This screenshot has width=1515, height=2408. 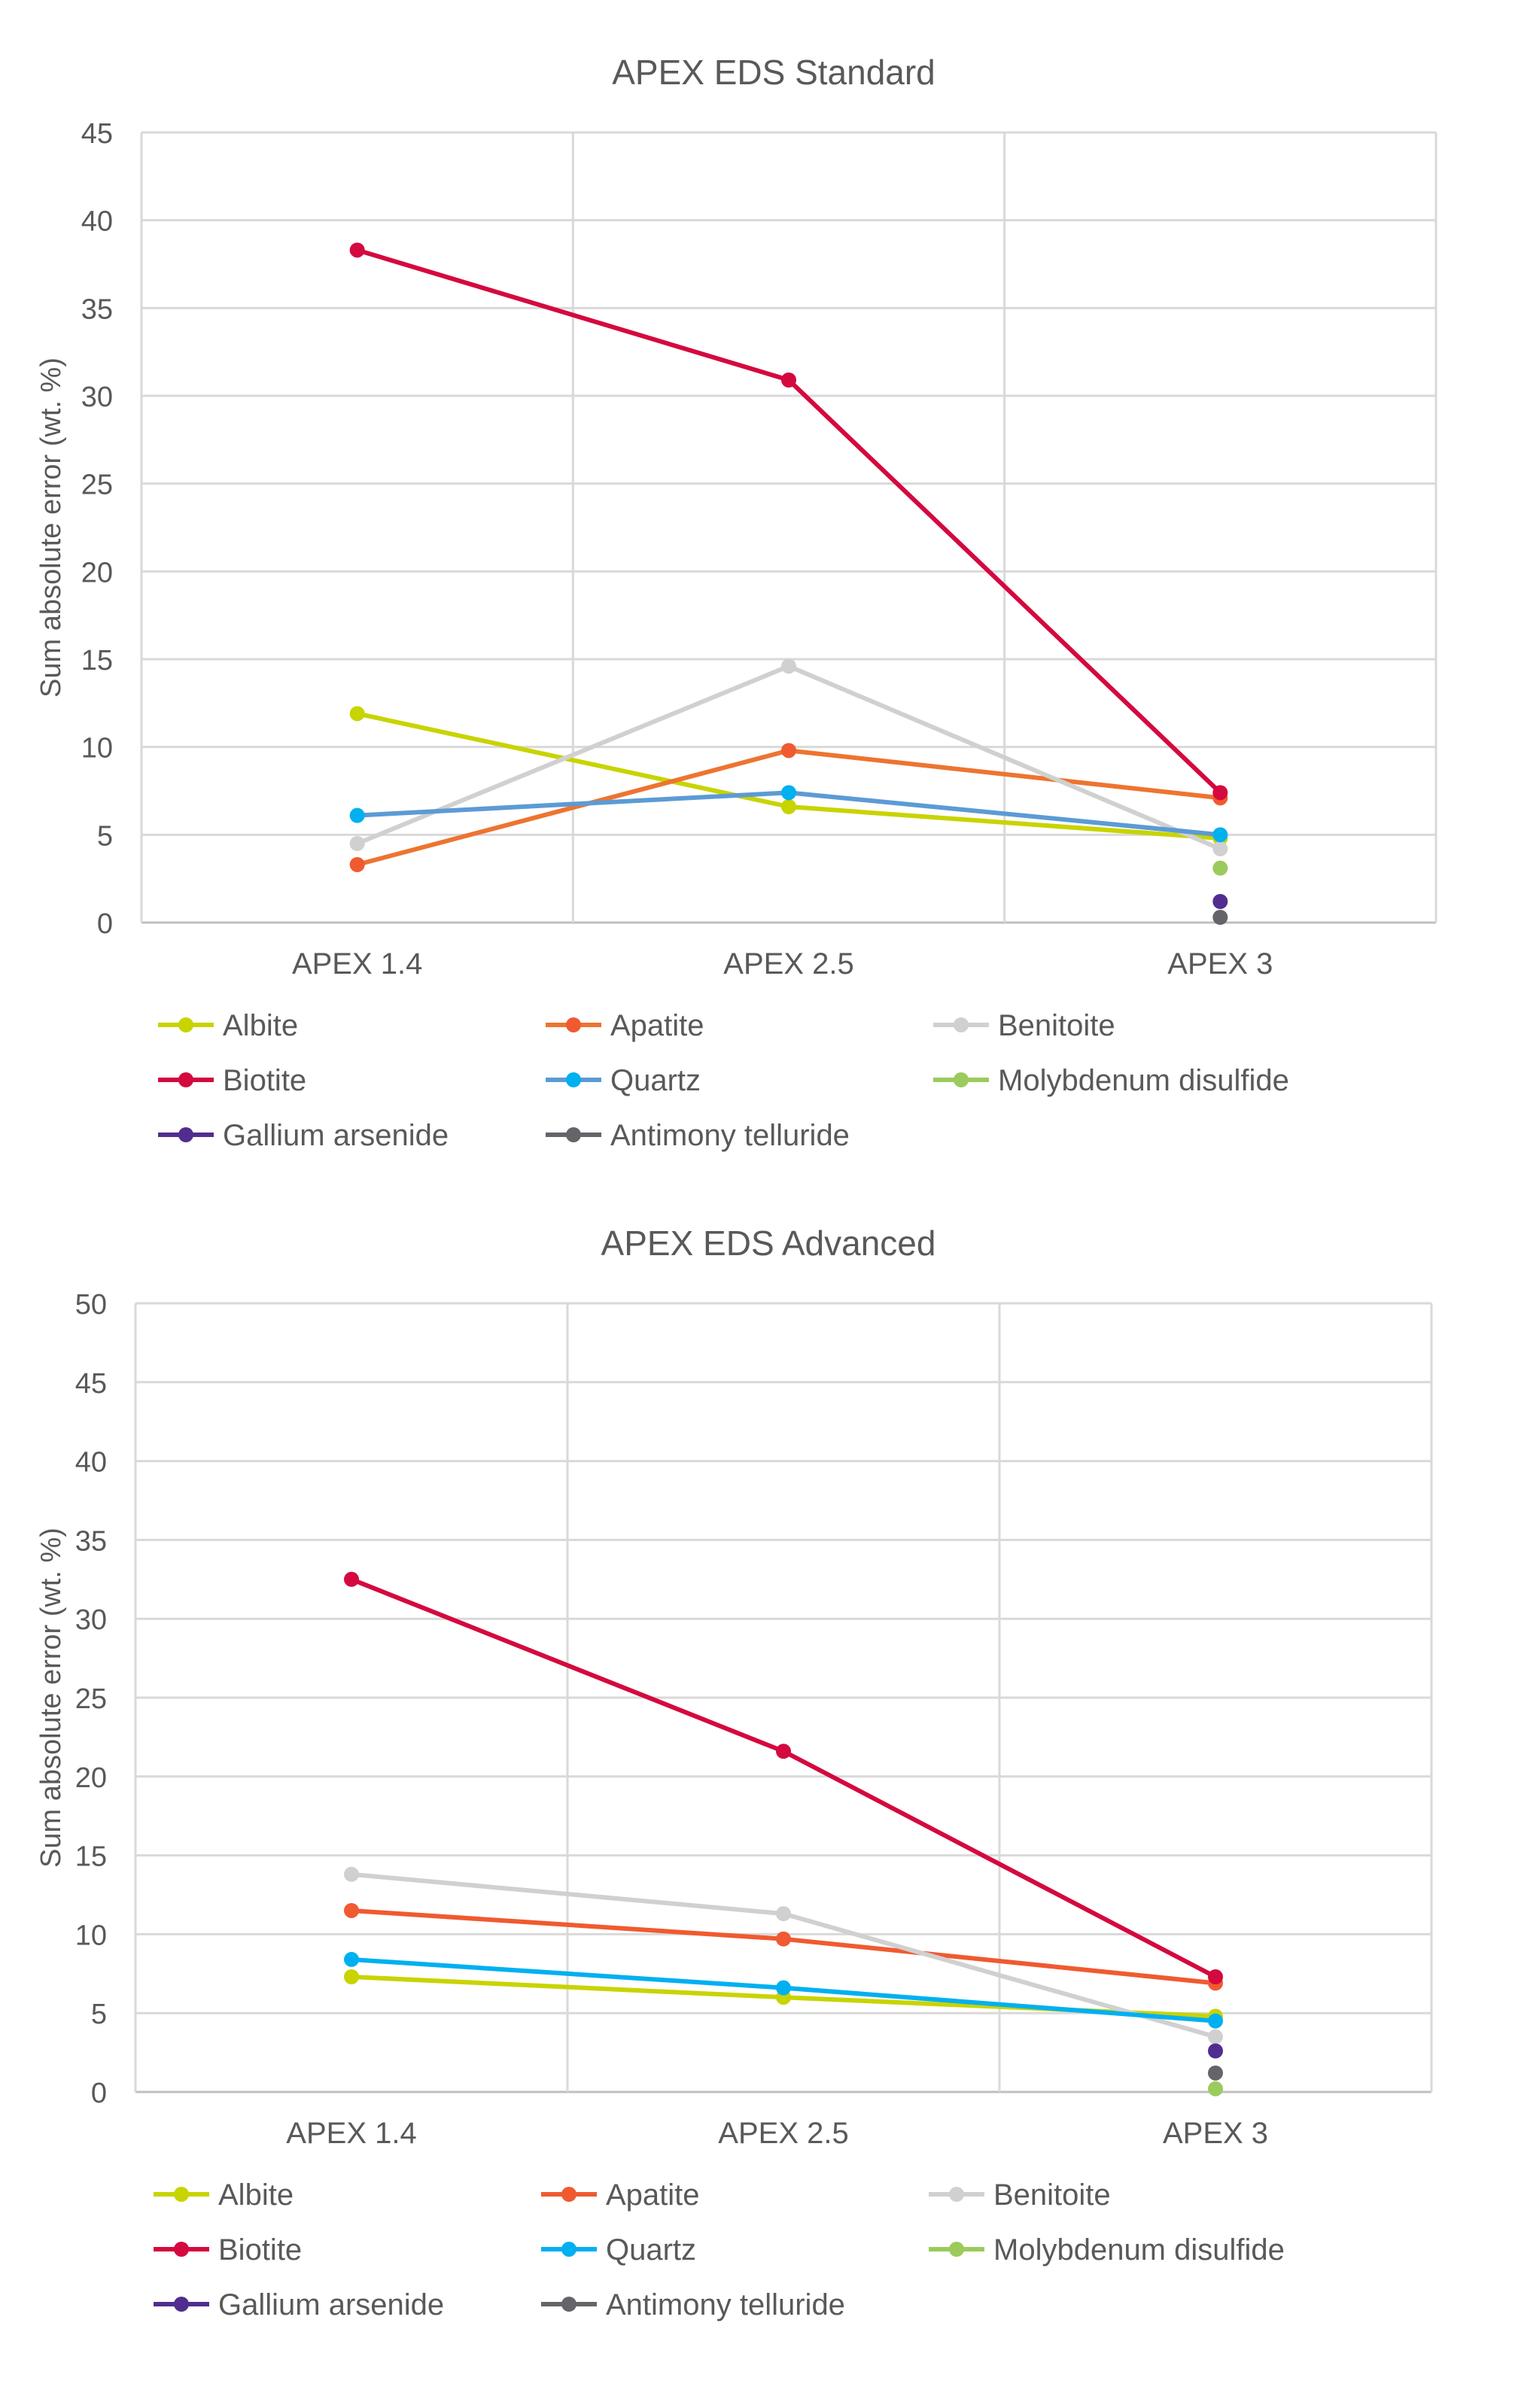 What do you see at coordinates (768, 1243) in the screenshot?
I see `chart-title: APEX EDS Advanced` at bounding box center [768, 1243].